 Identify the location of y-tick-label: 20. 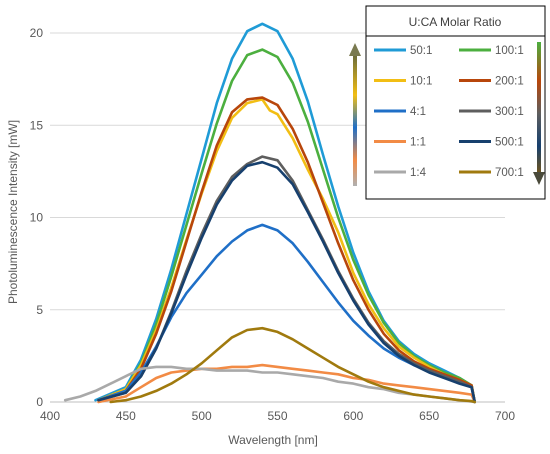
(37, 33).